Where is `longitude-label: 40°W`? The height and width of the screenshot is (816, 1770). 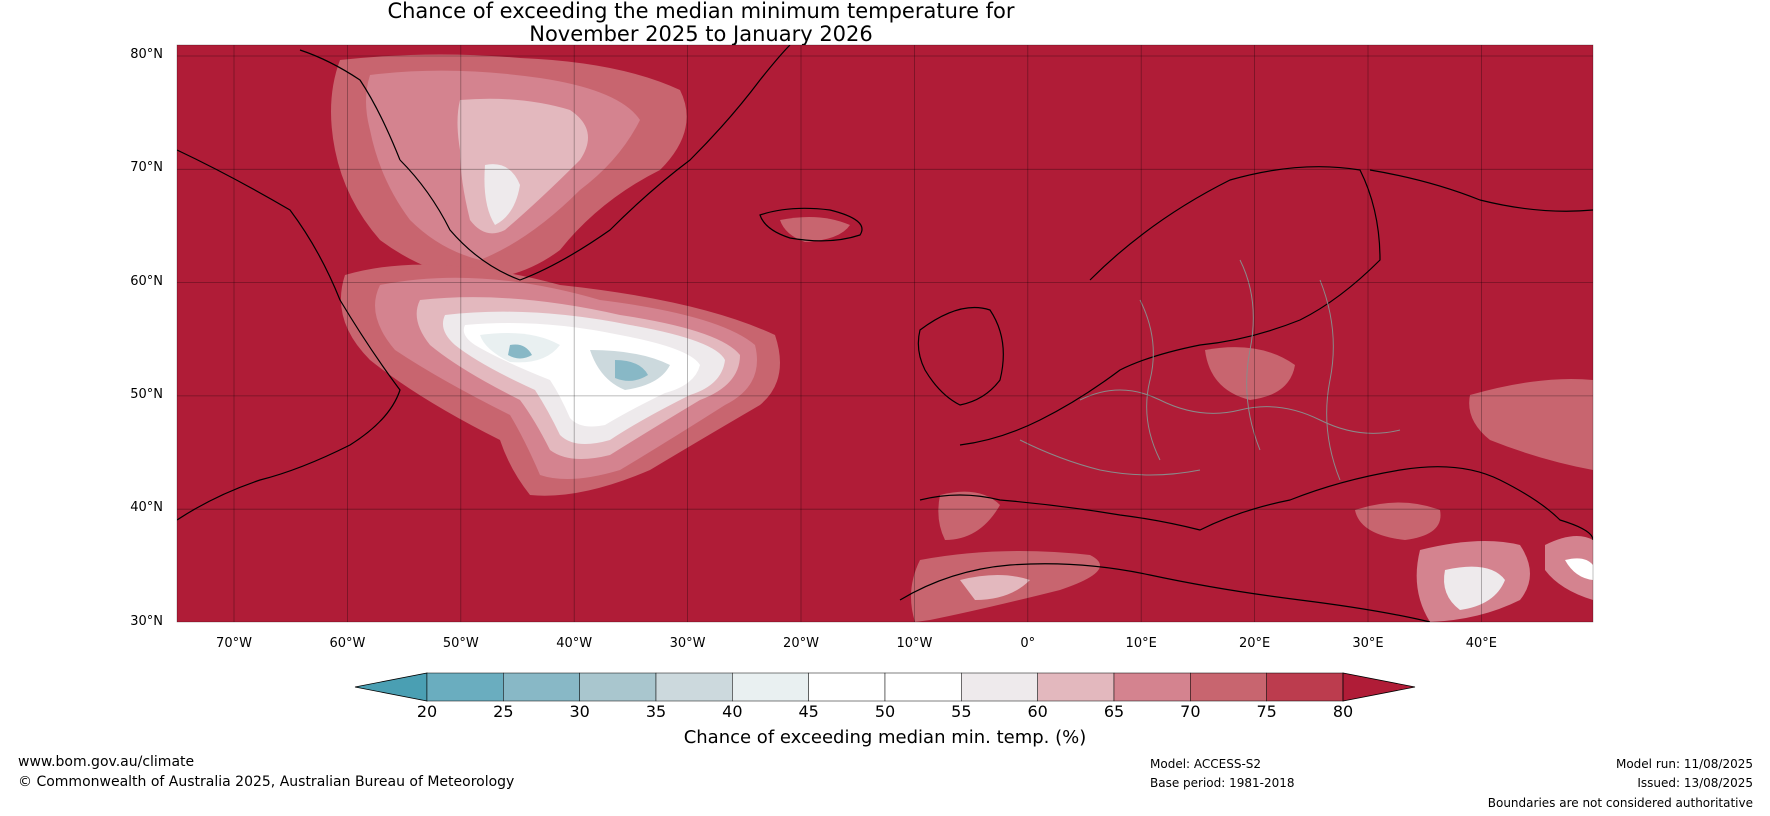
longitude-label: 40°W is located at coordinates (574, 643).